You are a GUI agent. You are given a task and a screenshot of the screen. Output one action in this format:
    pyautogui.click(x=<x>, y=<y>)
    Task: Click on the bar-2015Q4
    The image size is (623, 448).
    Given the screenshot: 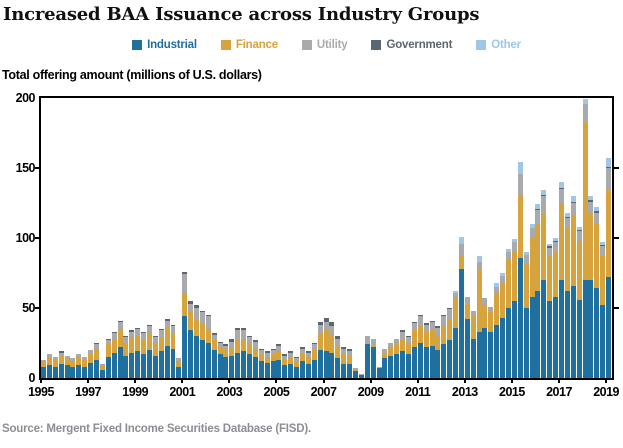 What is the action you would take?
    pyautogui.click(x=532, y=301)
    